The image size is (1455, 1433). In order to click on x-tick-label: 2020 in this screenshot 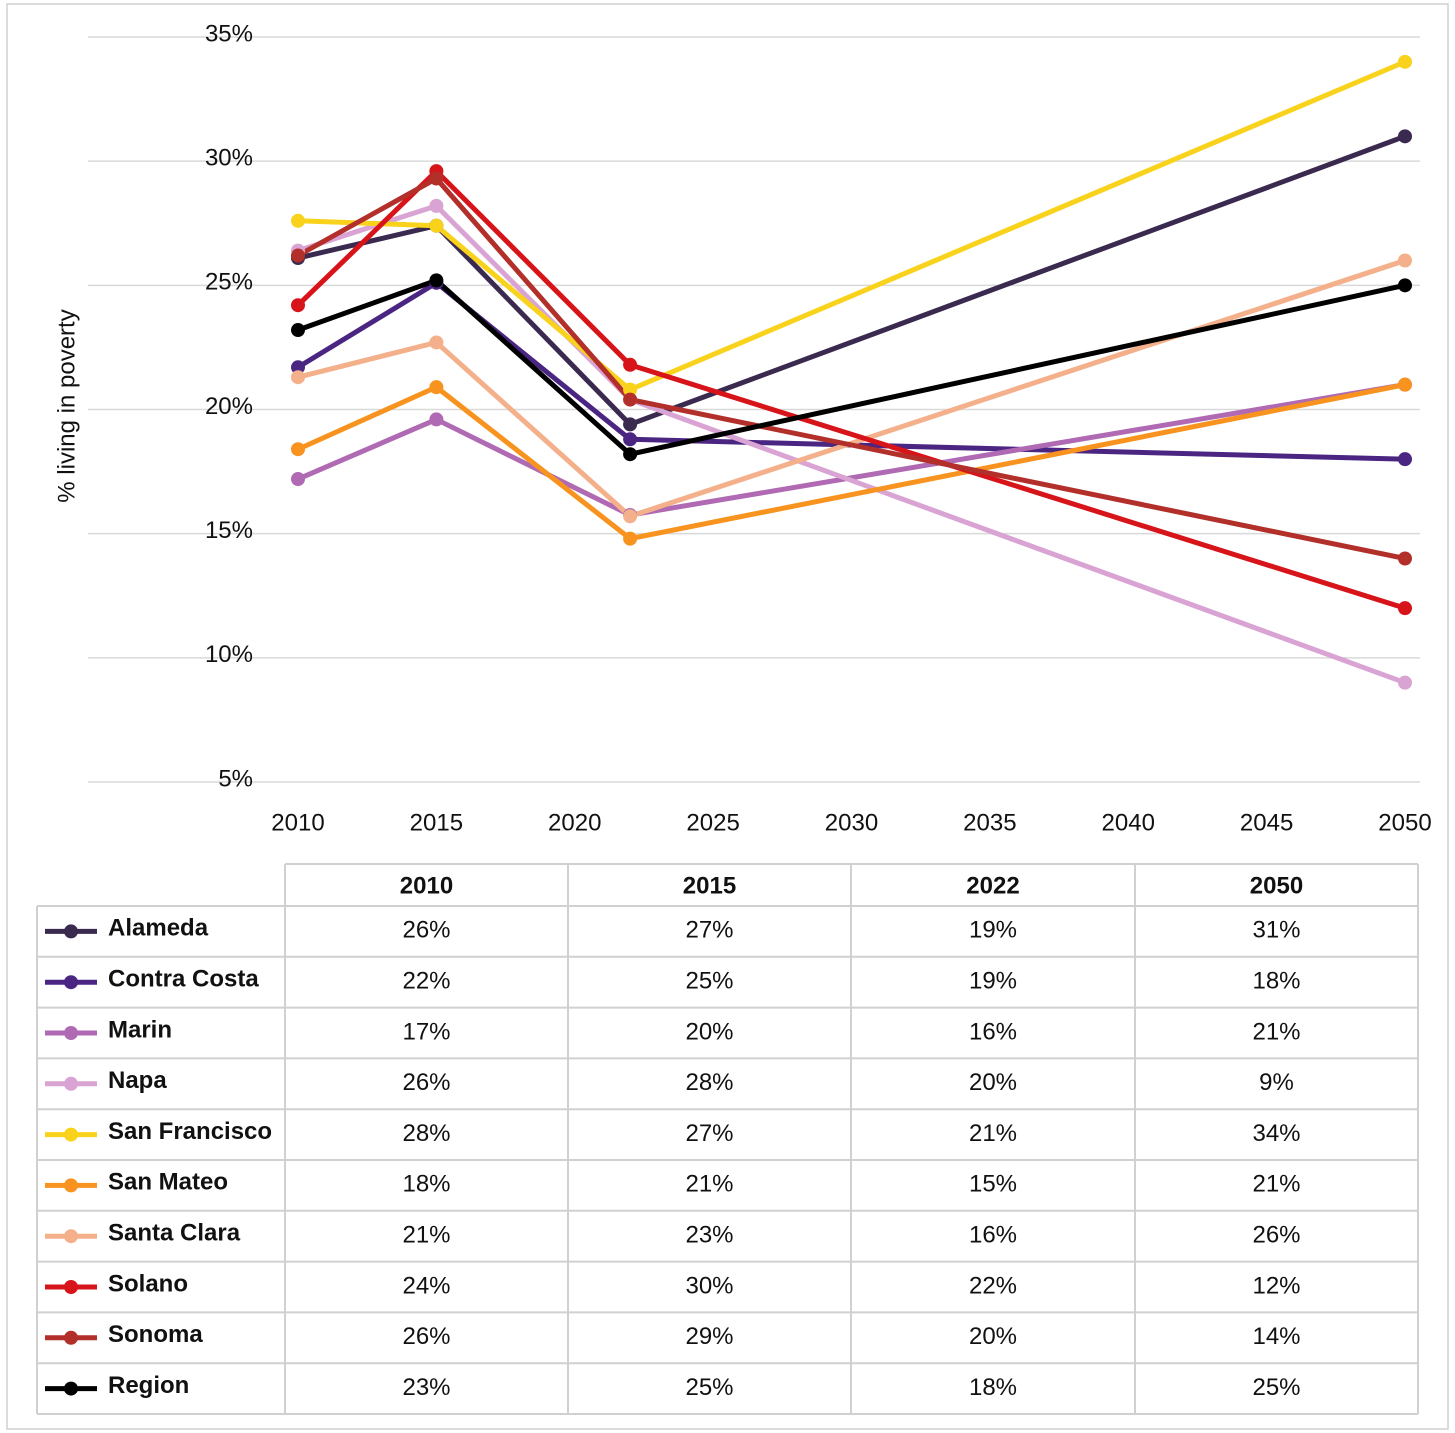, I will do `click(574, 822)`.